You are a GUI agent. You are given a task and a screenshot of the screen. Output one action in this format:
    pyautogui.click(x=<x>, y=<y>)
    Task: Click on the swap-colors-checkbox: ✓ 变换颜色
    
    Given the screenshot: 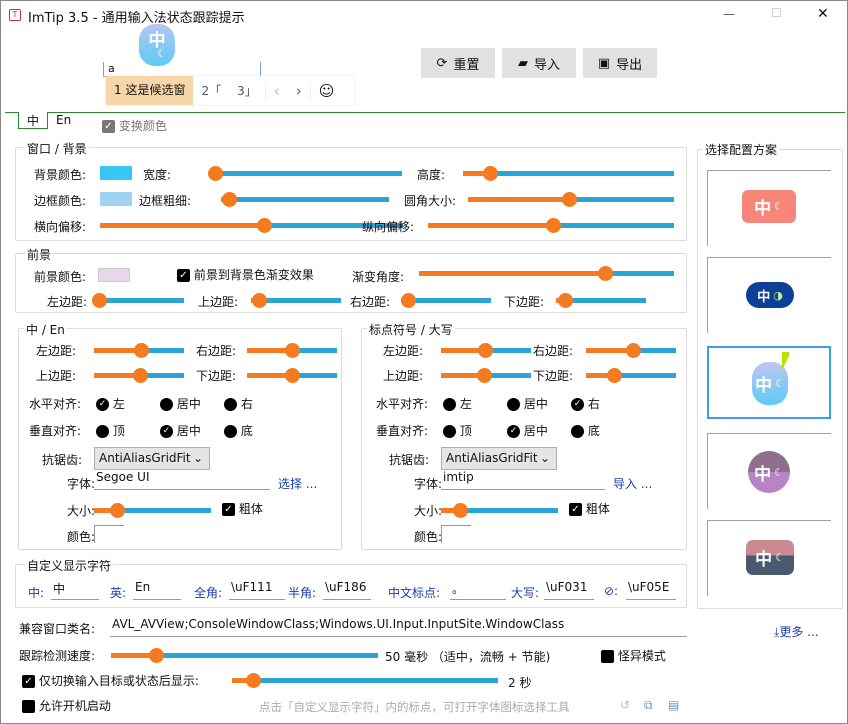 What is the action you would take?
    pyautogui.click(x=134, y=125)
    